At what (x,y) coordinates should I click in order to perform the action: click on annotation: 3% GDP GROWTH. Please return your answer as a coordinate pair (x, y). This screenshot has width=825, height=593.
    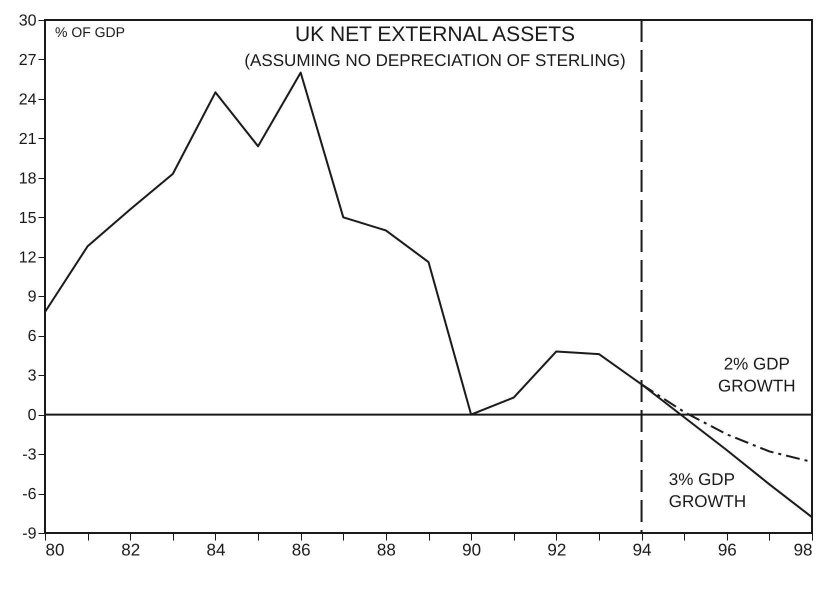
    Looking at the image, I should click on (707, 491).